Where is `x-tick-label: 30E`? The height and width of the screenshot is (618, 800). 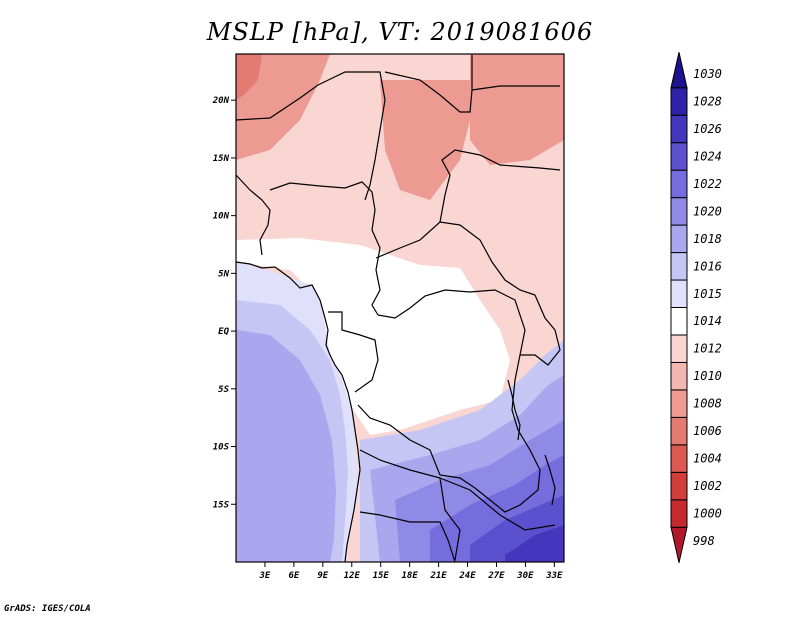 x-tick-label: 30E is located at coordinates (525, 576).